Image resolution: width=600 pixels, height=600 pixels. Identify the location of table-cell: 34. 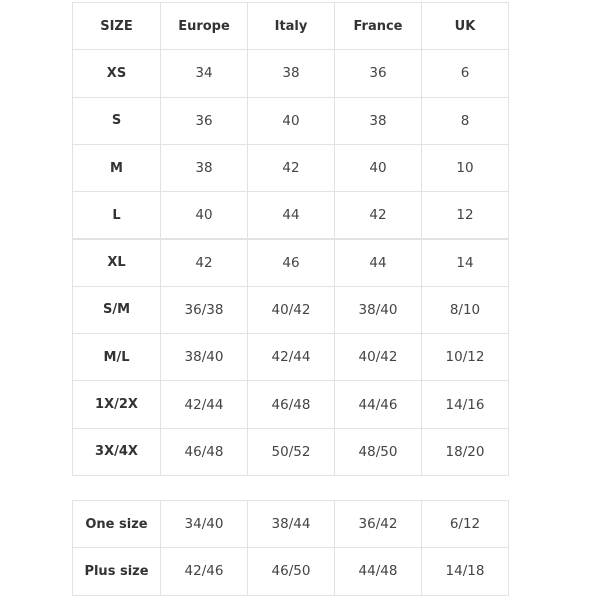
(204, 73).